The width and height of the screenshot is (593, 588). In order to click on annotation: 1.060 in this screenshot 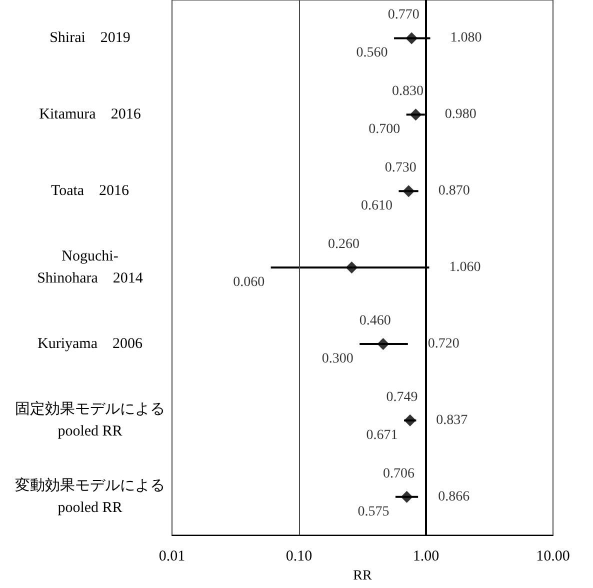, I will do `click(465, 268)`.